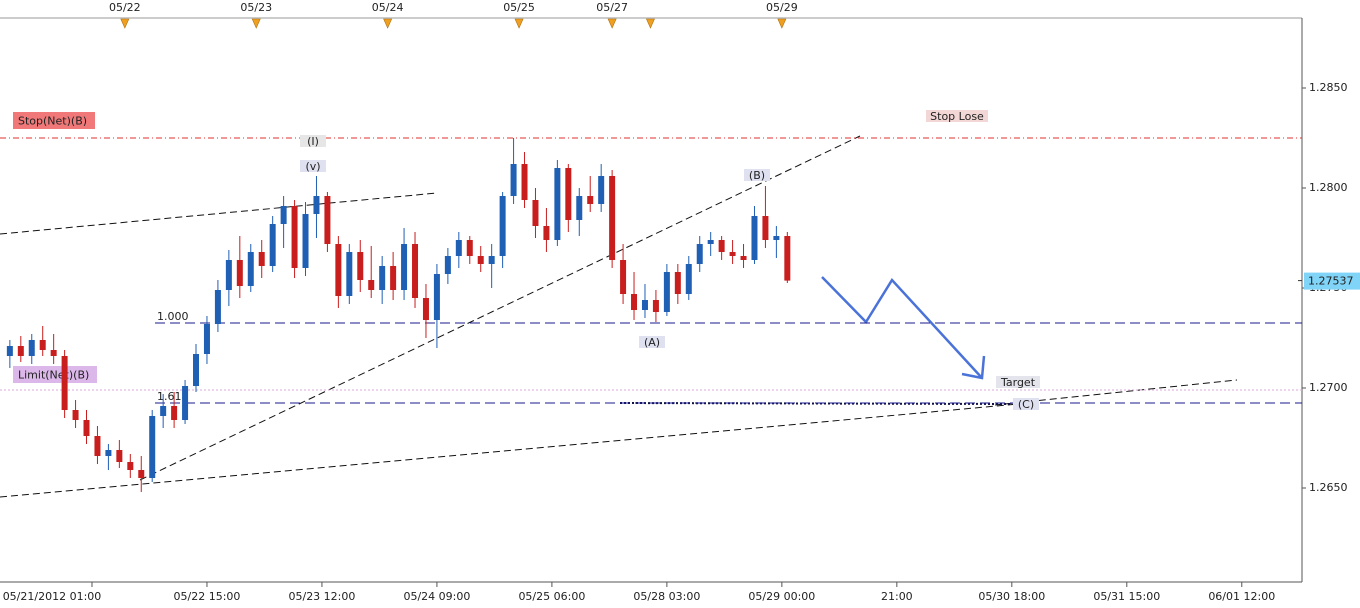 This screenshot has width=1360, height=608. What do you see at coordinates (52, 121) in the screenshot?
I see `level-label: Stop(Net)(B)` at bounding box center [52, 121].